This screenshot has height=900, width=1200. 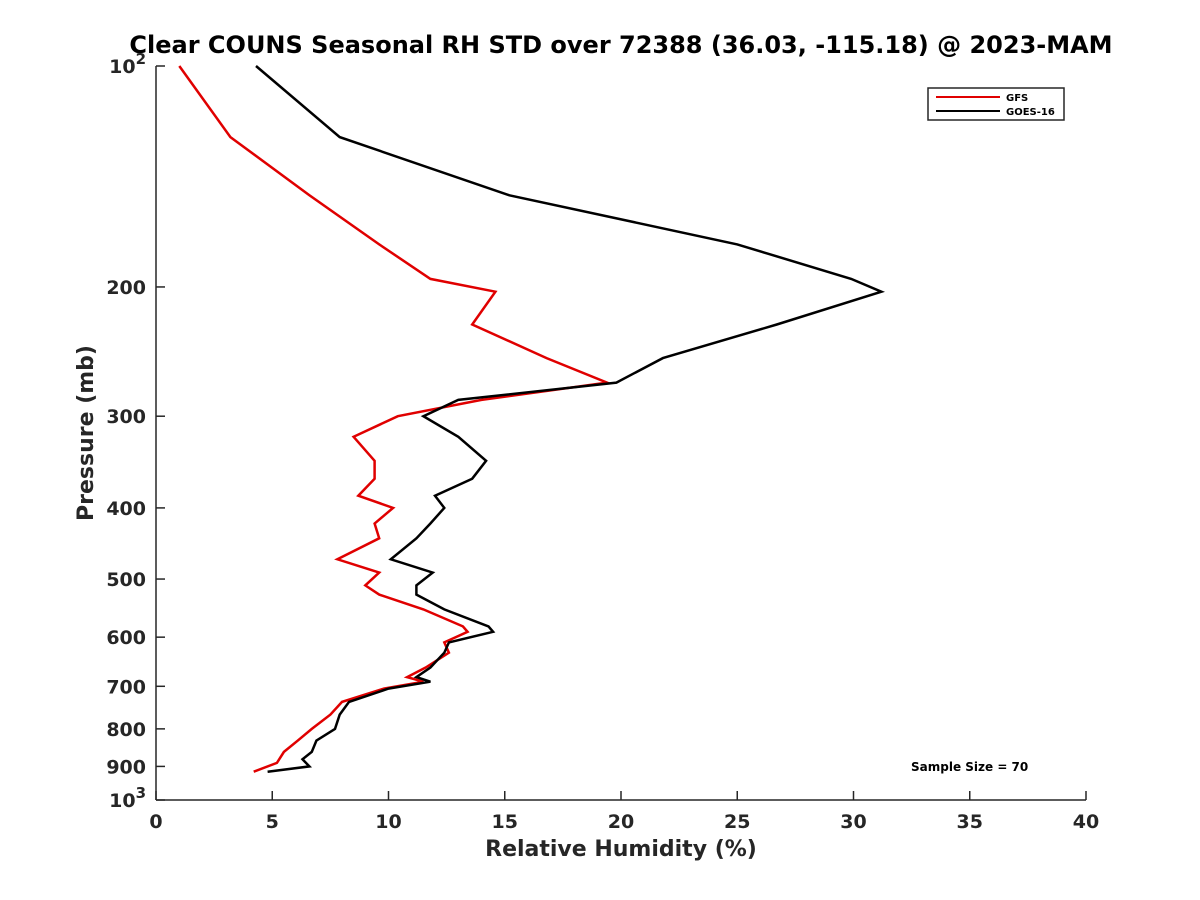 What do you see at coordinates (505, 822) in the screenshot?
I see `x-tick-label: 15` at bounding box center [505, 822].